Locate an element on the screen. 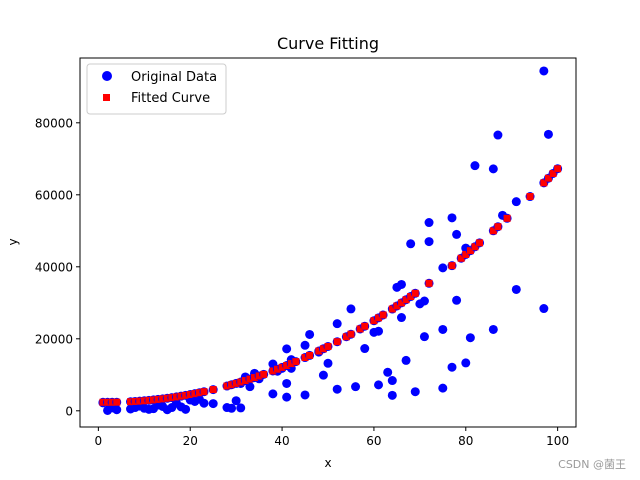 The height and width of the screenshot is (480, 640). y-tick-label-60000: 60000 is located at coordinates (54, 195).